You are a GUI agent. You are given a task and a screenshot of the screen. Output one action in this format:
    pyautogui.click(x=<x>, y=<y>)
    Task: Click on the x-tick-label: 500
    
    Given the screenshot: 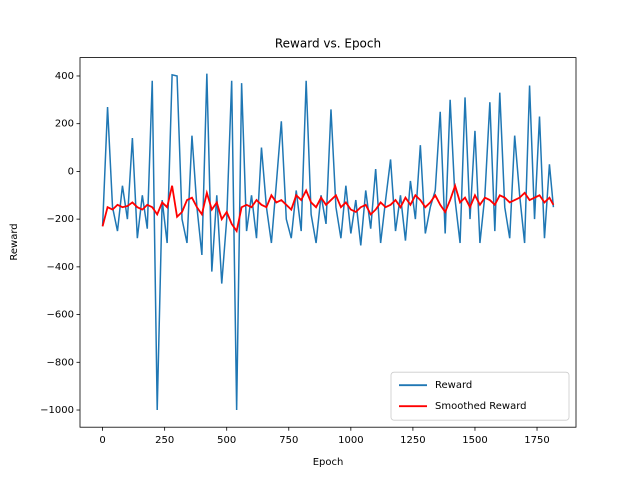 What is the action you would take?
    pyautogui.click(x=226, y=440)
    